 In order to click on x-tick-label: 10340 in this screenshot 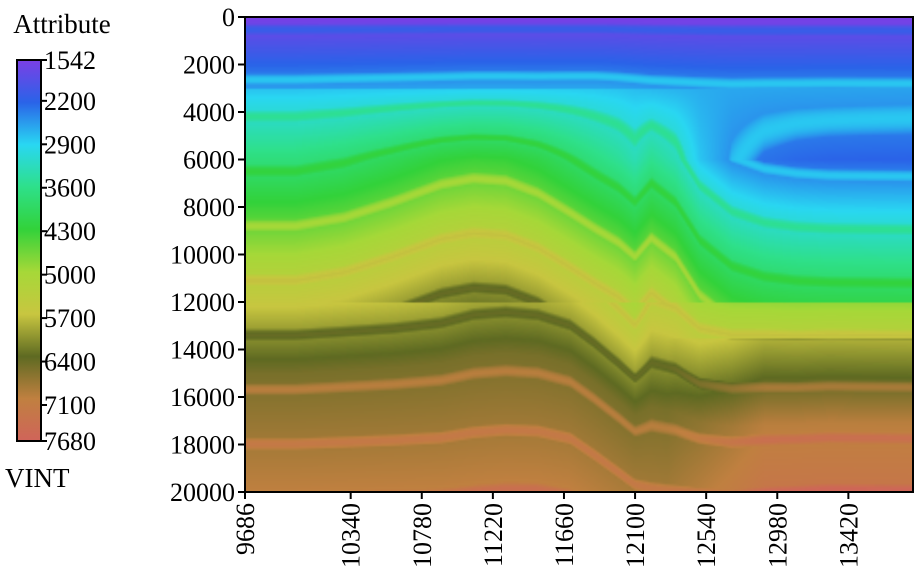, I will do `click(351, 535)`.